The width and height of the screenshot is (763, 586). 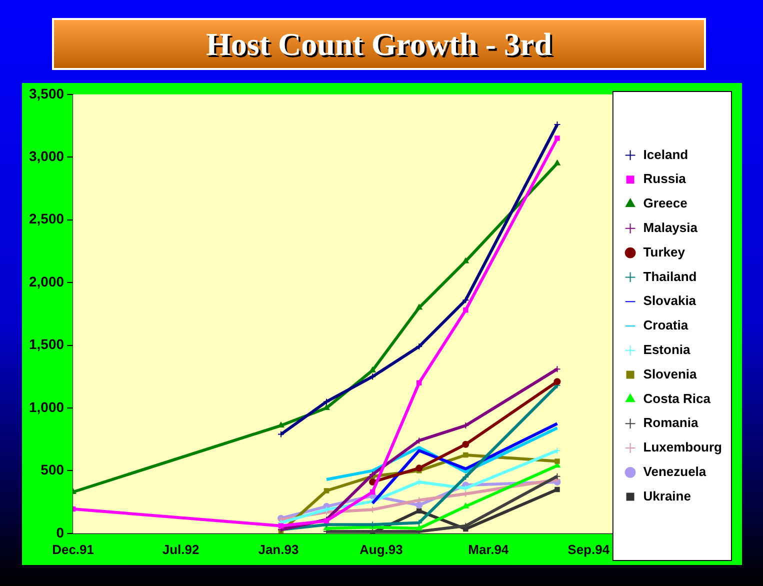 What do you see at coordinates (46, 281) in the screenshot?
I see `y-tick-label: 2,000` at bounding box center [46, 281].